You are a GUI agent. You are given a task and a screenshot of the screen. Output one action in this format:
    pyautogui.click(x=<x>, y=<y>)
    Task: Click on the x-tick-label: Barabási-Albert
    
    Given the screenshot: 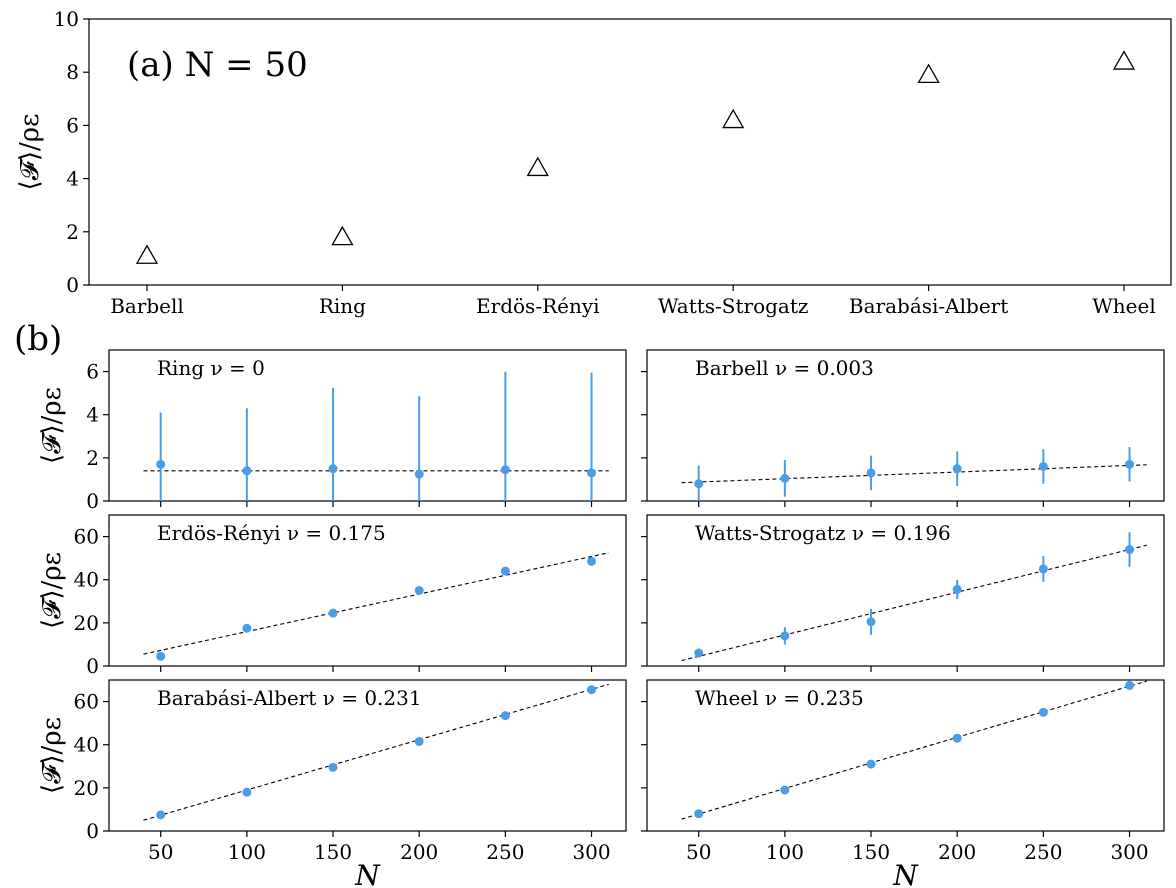 What is the action you would take?
    pyautogui.click(x=928, y=306)
    